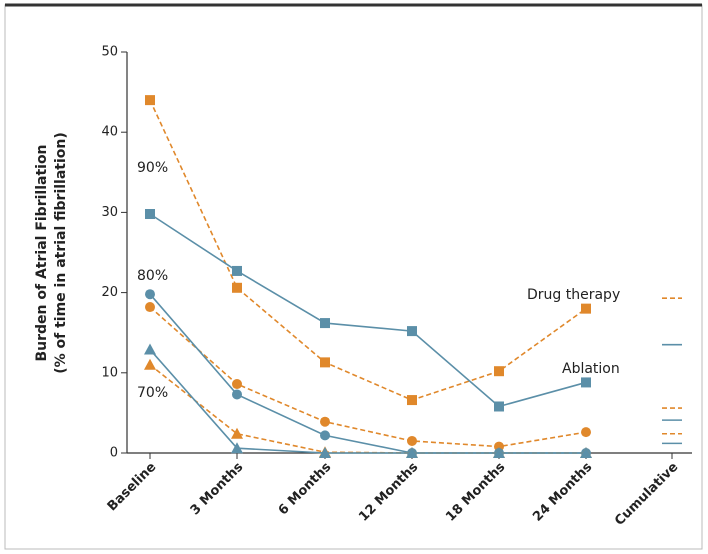  What do you see at coordinates (591, 369) in the screenshot?
I see `annotation: Ablation` at bounding box center [591, 369].